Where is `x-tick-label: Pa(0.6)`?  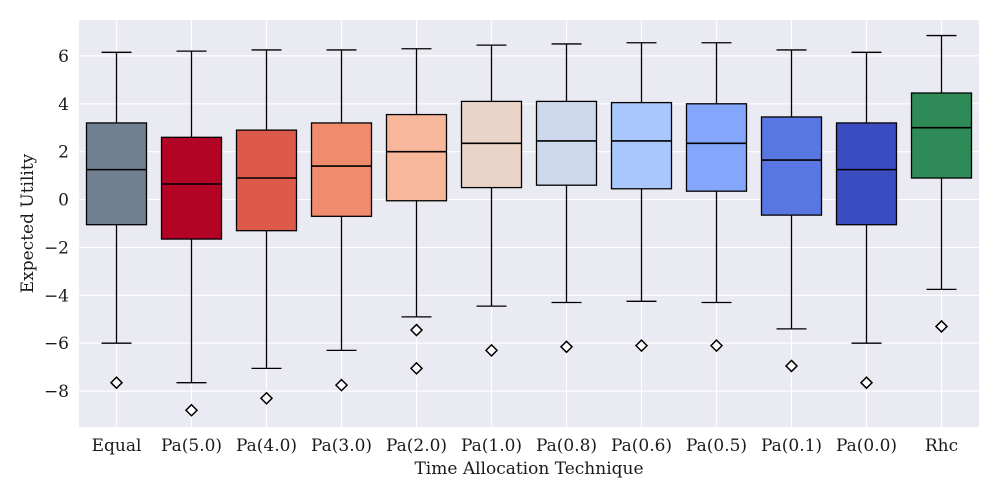
x-tick-label: Pa(0.6) is located at coordinates (641, 446).